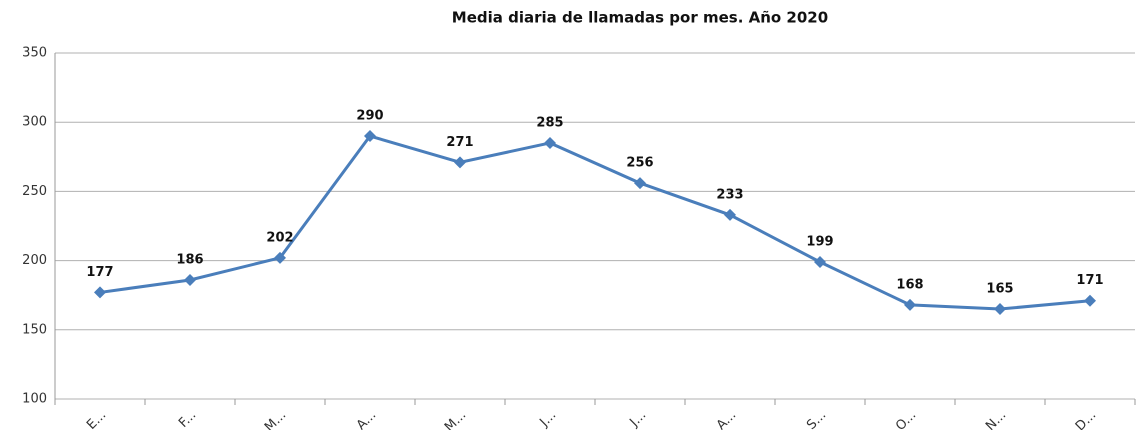  I want to click on data-label: 202, so click(279, 237).